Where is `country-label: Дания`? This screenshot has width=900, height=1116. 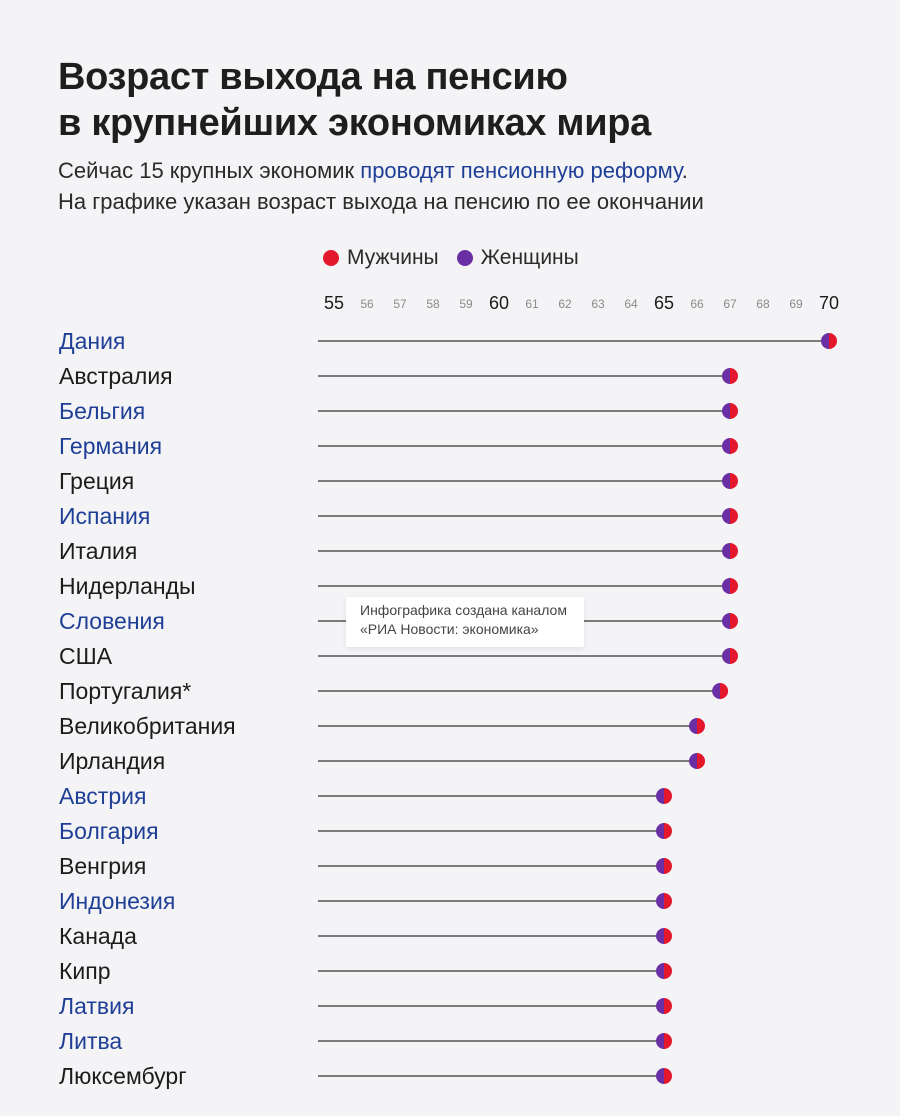 country-label: Дания is located at coordinates (92, 341).